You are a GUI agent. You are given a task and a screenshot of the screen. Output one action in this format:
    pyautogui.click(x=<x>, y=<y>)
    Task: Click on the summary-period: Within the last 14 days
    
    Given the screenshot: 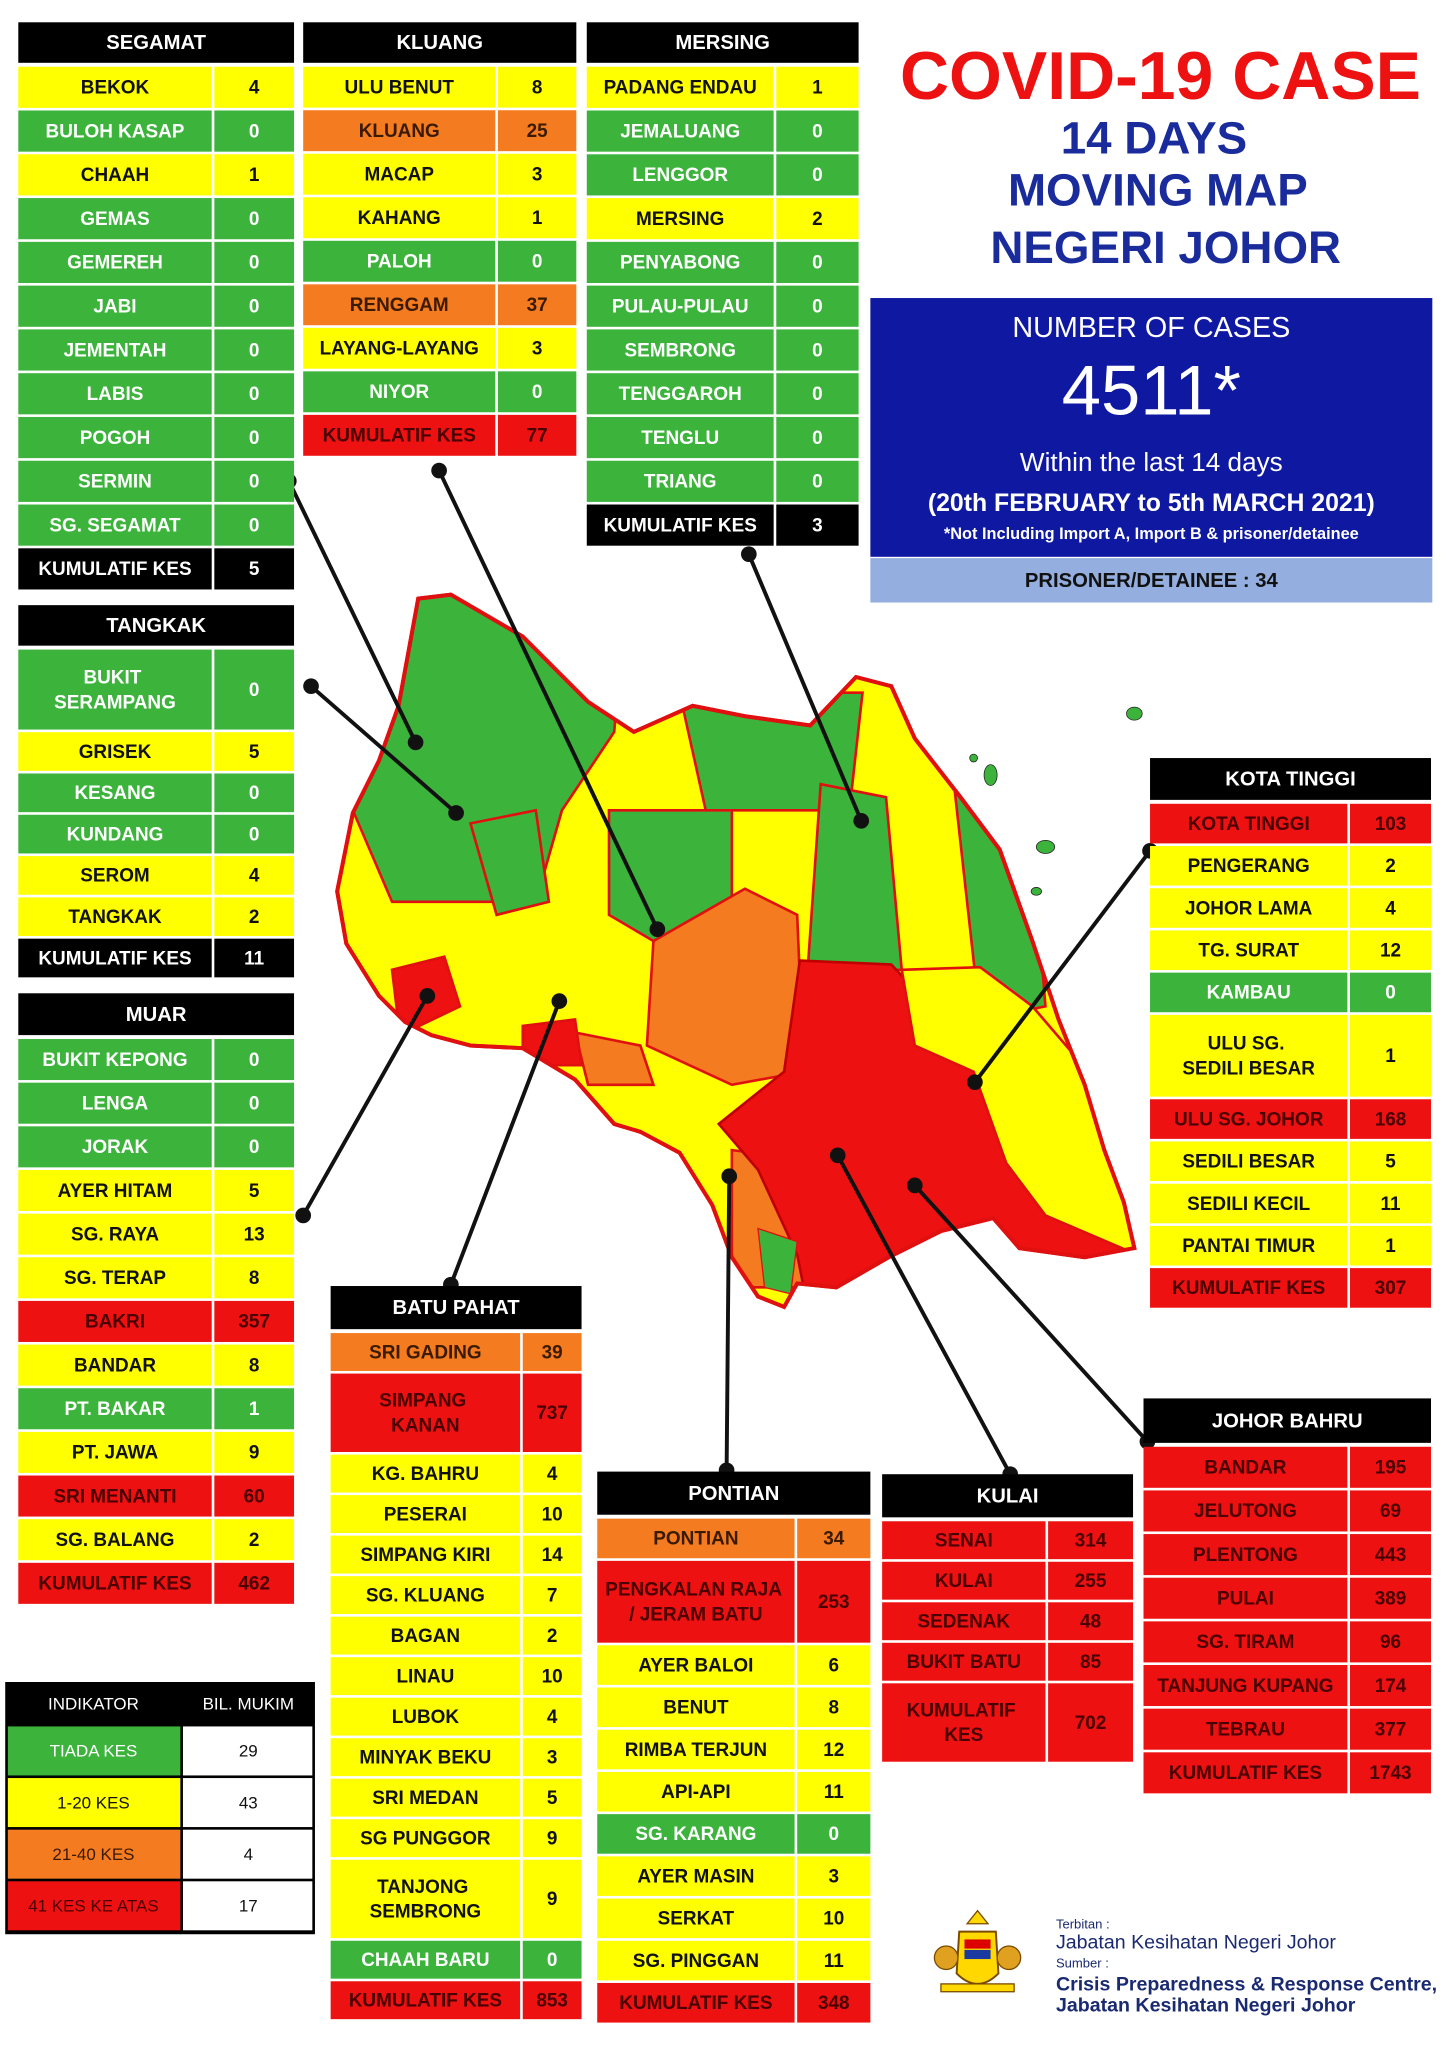 What is the action you would take?
    pyautogui.click(x=1151, y=462)
    